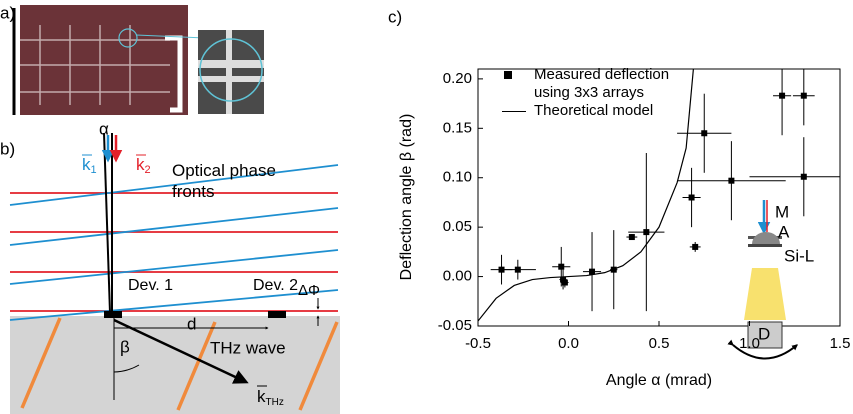 This screenshot has height=414, width=853. What do you see at coordinates (125, 346) in the screenshot?
I see `beta-label: β` at bounding box center [125, 346].